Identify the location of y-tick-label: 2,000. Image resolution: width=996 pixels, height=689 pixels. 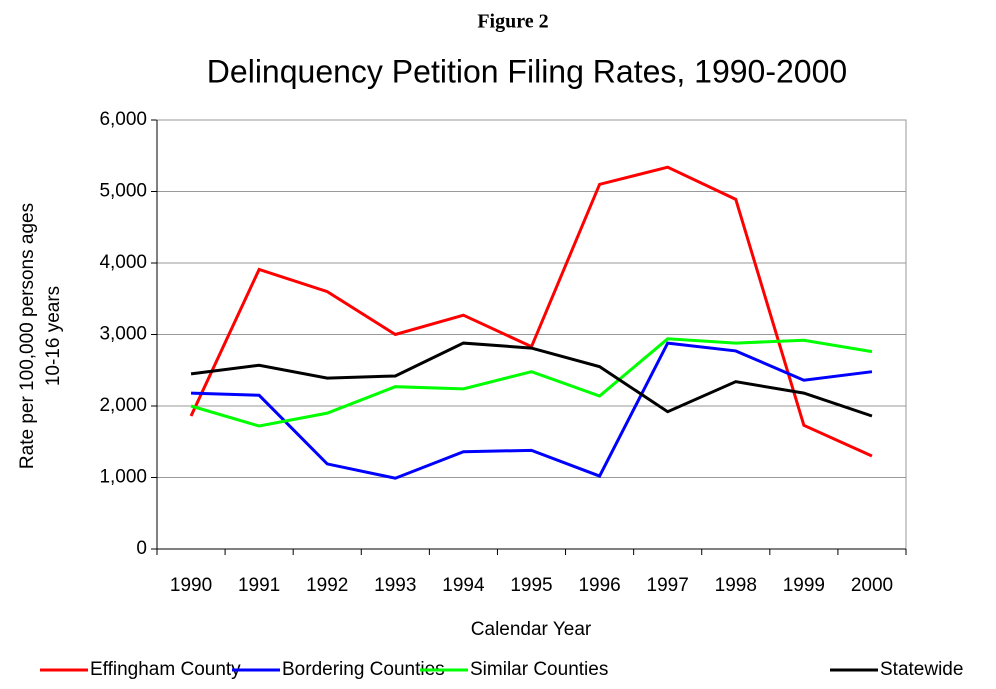
(123, 405).